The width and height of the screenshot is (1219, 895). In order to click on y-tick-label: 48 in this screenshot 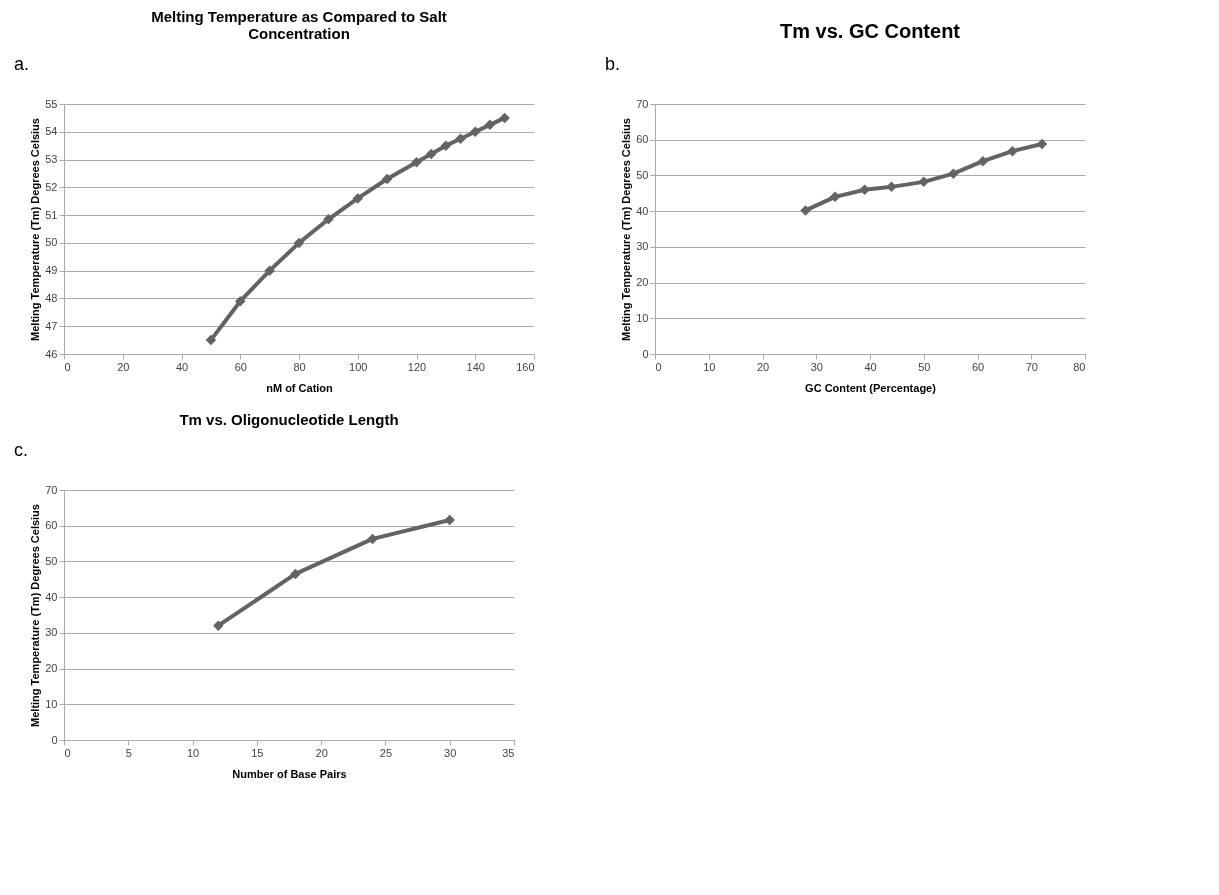, I will do `click(51, 297)`.